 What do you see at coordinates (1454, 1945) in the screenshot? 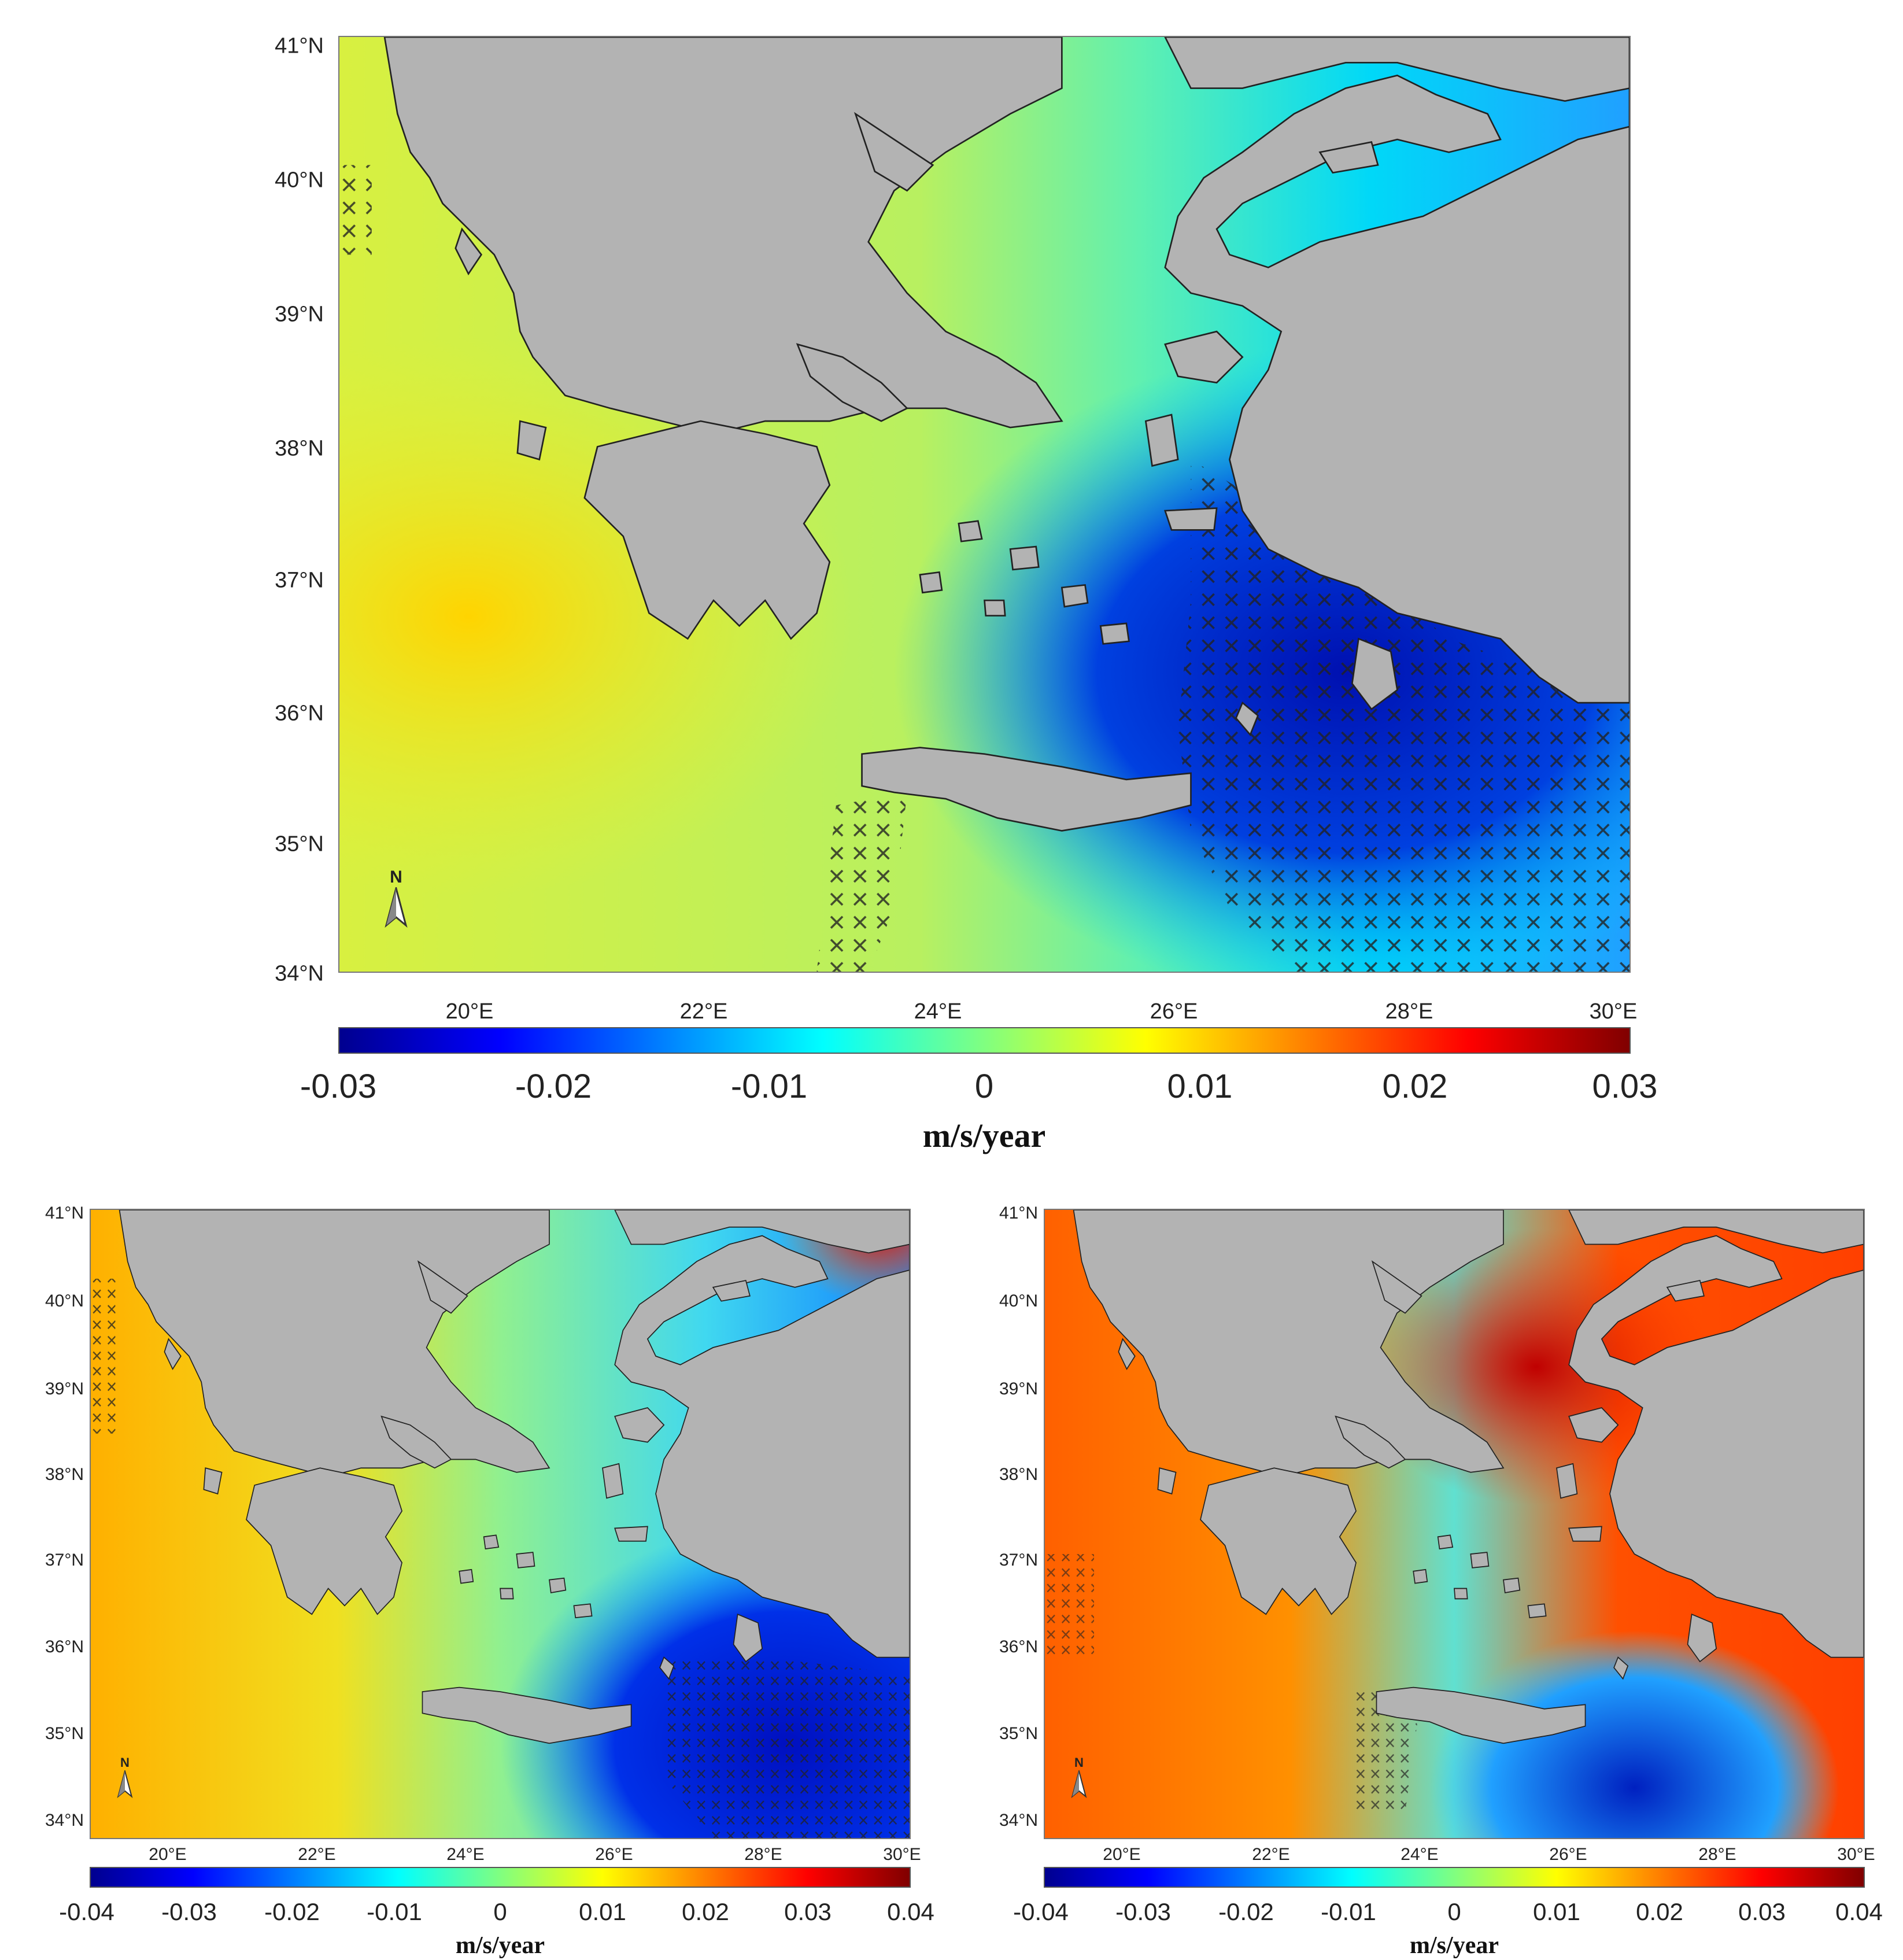
I see `colorbar-unit-bottom-right: m/s/year` at bounding box center [1454, 1945].